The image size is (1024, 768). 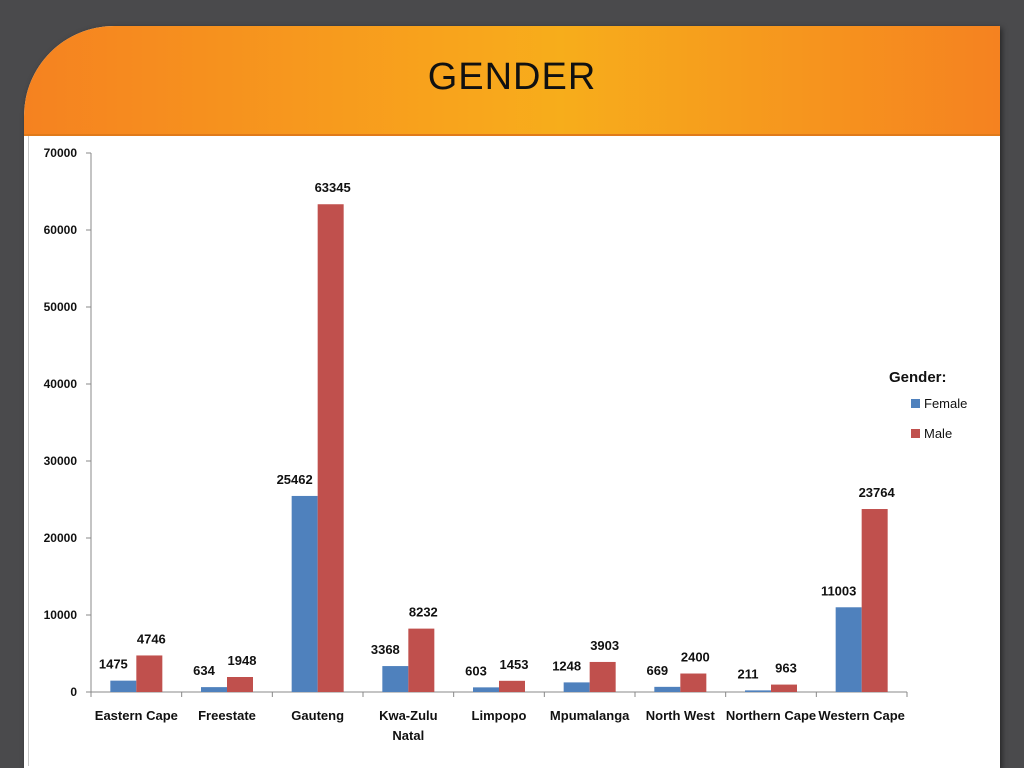 I want to click on y-tick-label: 20000, so click(x=61, y=538).